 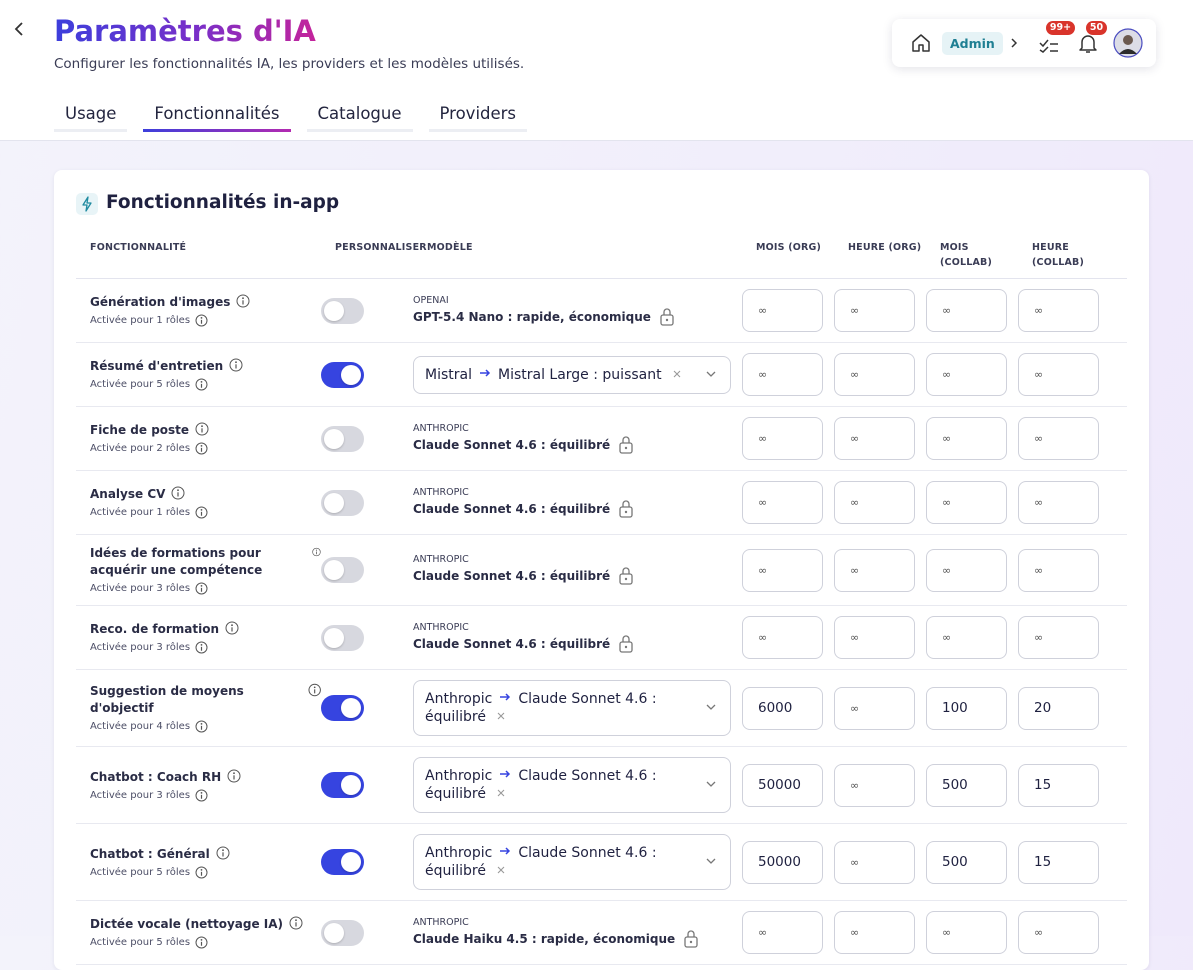 What do you see at coordinates (459, 776) in the screenshot?
I see `provider-name: Anthropic` at bounding box center [459, 776].